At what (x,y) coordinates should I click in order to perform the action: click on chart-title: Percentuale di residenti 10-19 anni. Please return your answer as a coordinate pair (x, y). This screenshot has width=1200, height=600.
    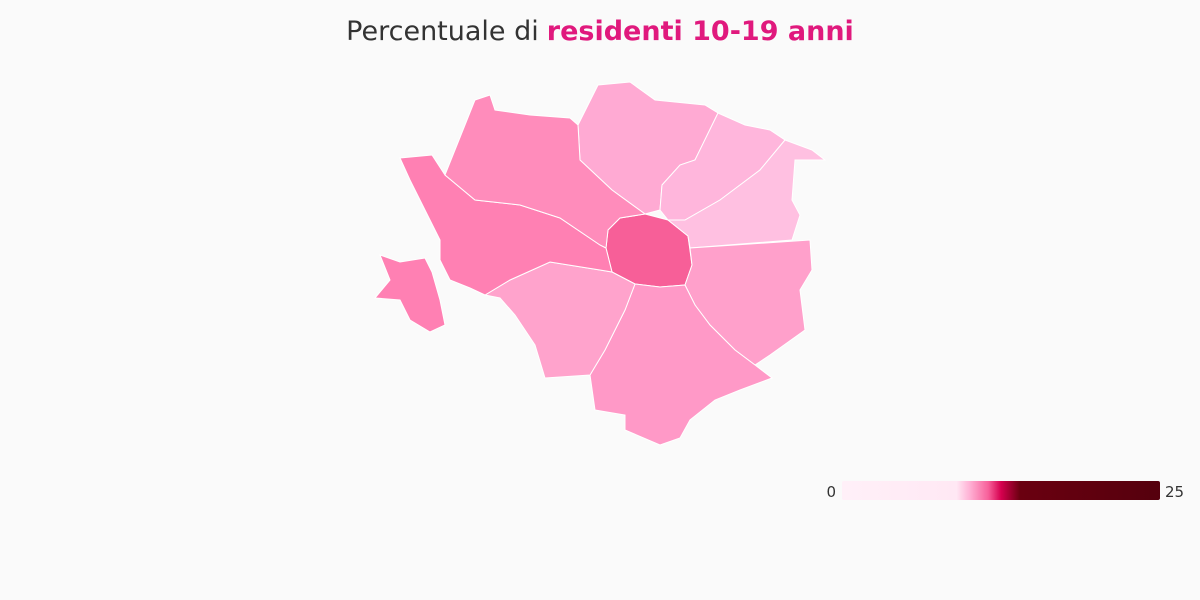
    Looking at the image, I should click on (600, 31).